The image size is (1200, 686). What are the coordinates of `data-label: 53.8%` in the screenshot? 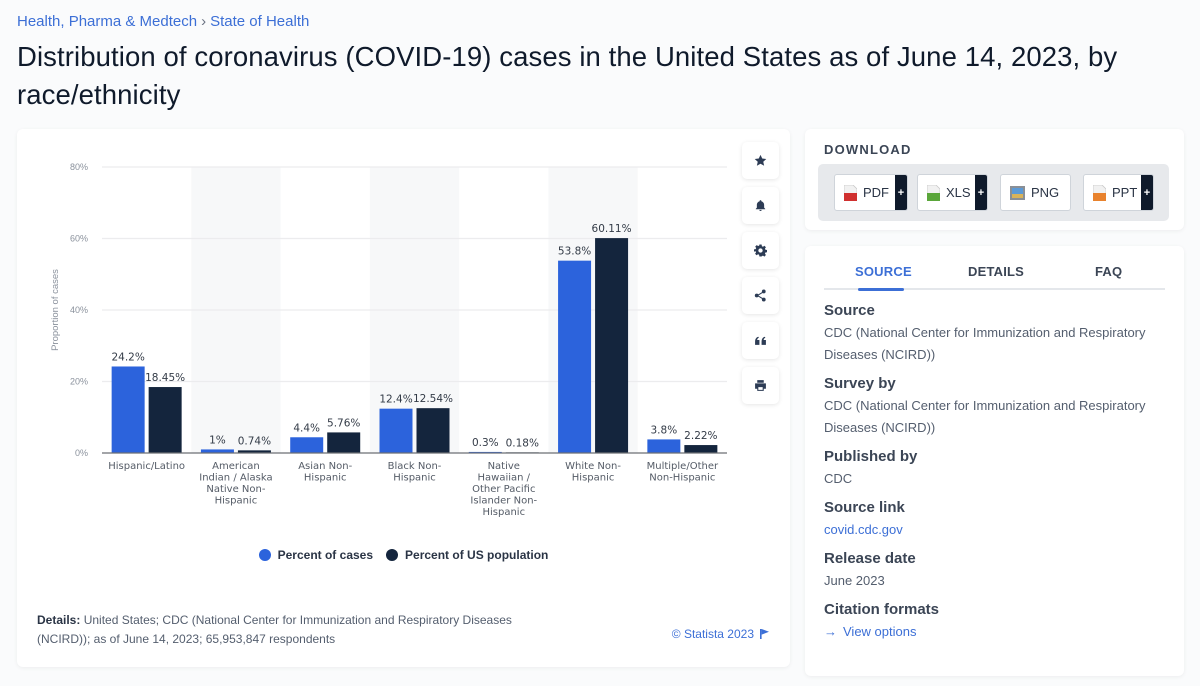 It's located at (574, 252).